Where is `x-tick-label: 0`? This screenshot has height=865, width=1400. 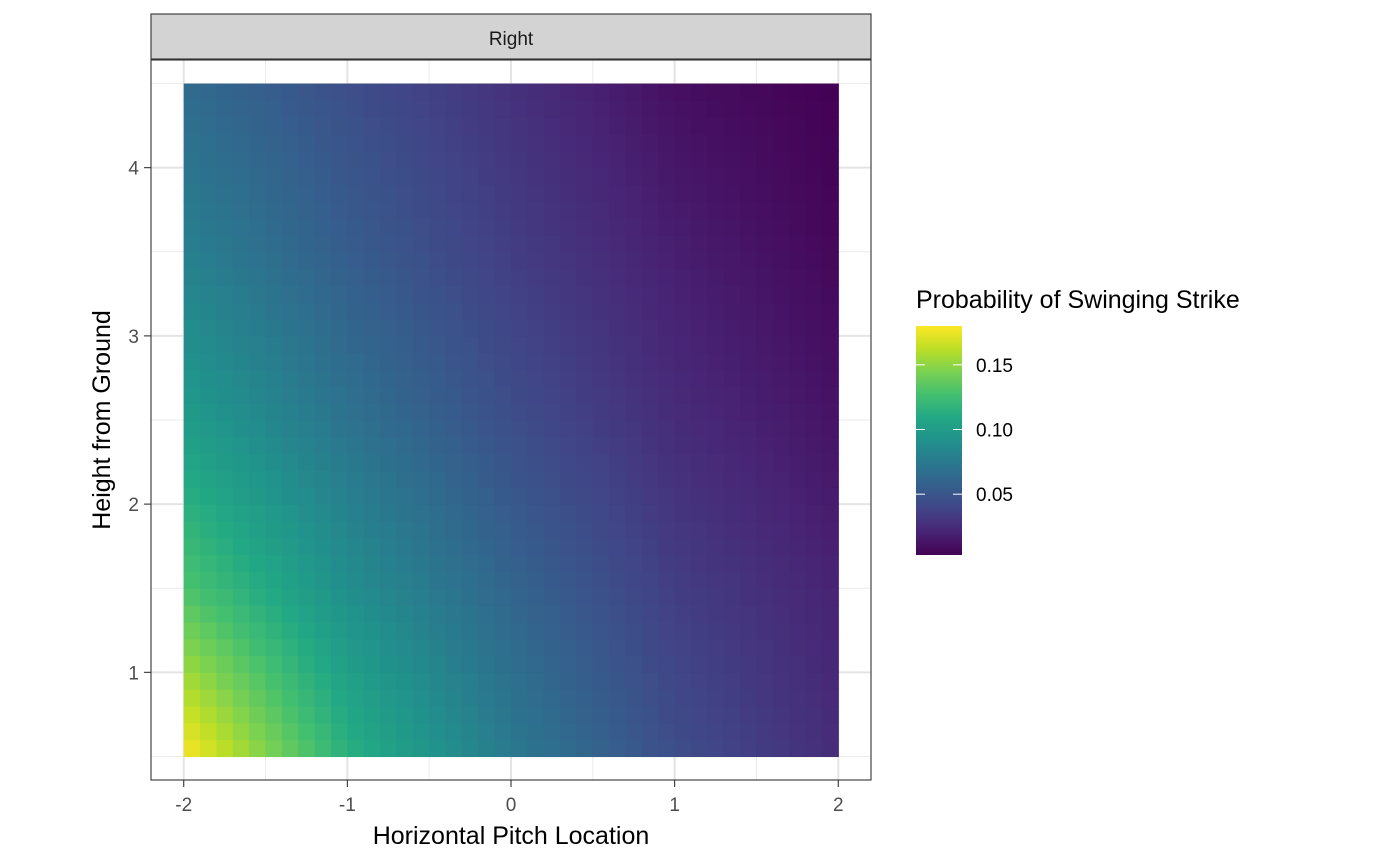 x-tick-label: 0 is located at coordinates (511, 805).